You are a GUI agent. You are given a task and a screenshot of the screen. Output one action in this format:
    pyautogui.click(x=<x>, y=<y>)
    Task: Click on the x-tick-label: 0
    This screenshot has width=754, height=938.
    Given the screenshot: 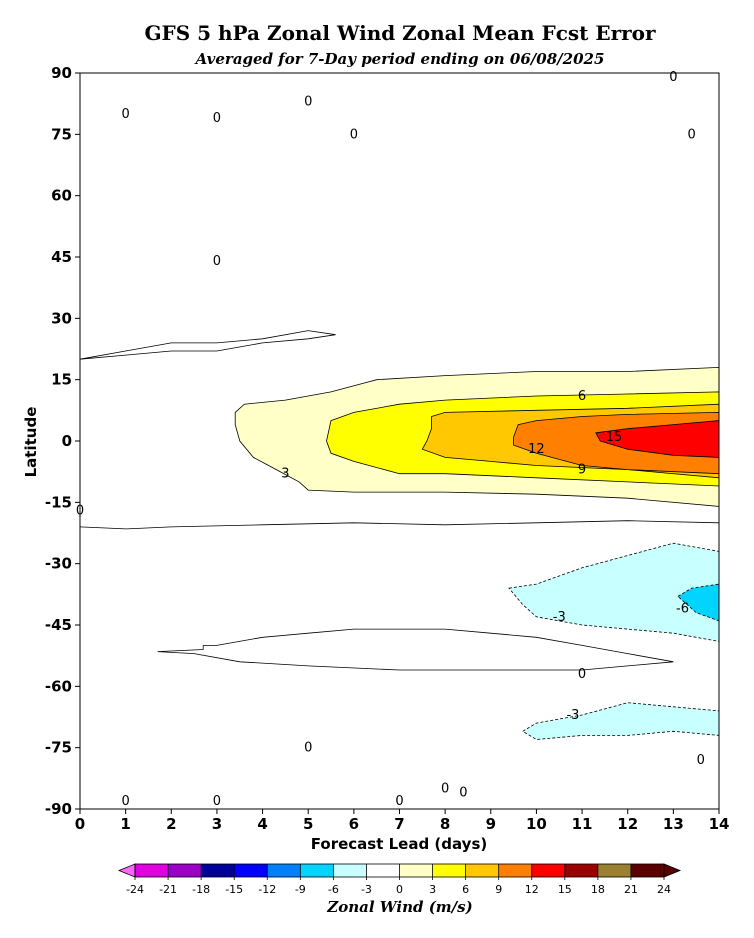 What is the action you would take?
    pyautogui.click(x=80, y=824)
    